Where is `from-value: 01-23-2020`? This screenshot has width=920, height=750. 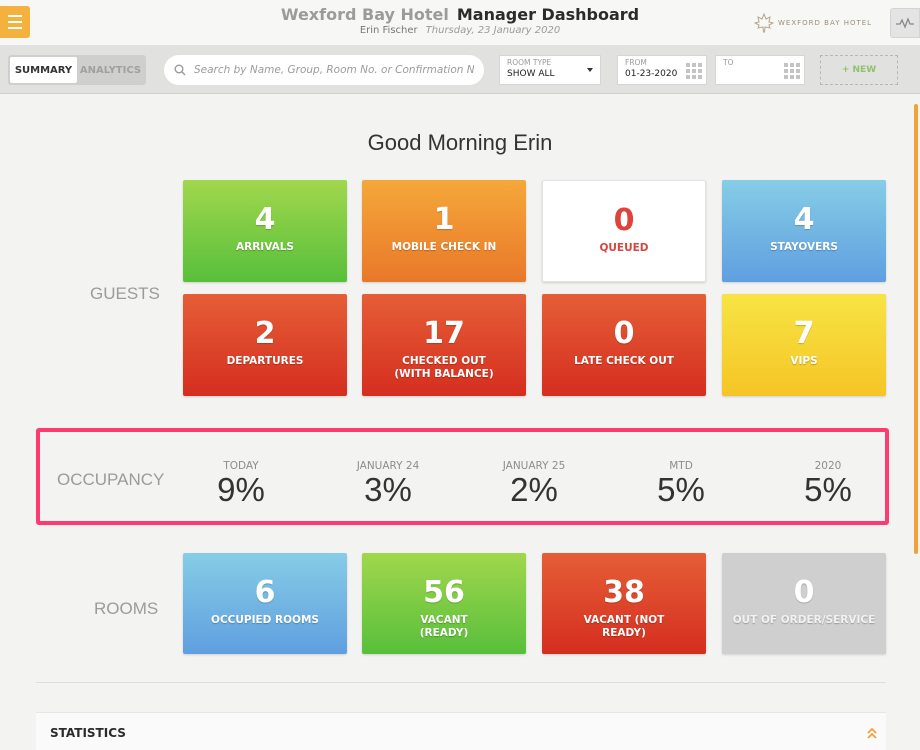
from-value: 01-23-2020 is located at coordinates (651, 74).